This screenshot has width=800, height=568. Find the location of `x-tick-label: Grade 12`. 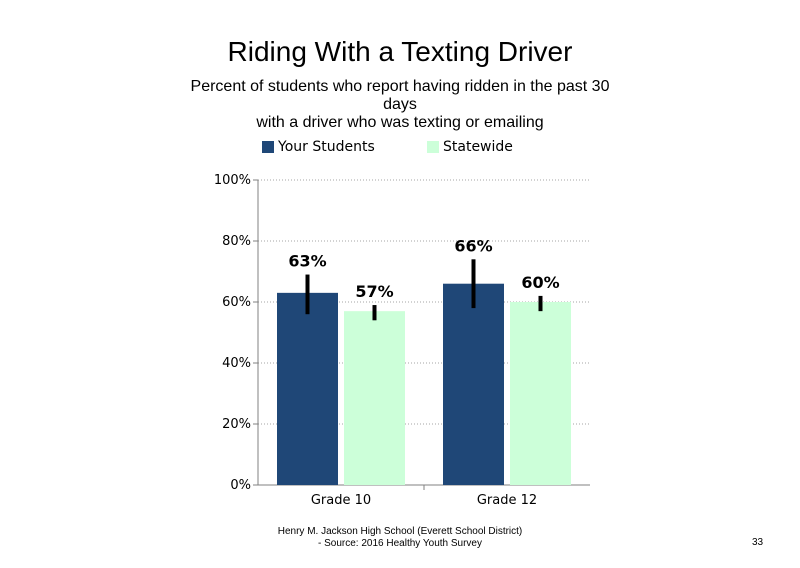

x-tick-label: Grade 12 is located at coordinates (507, 500).